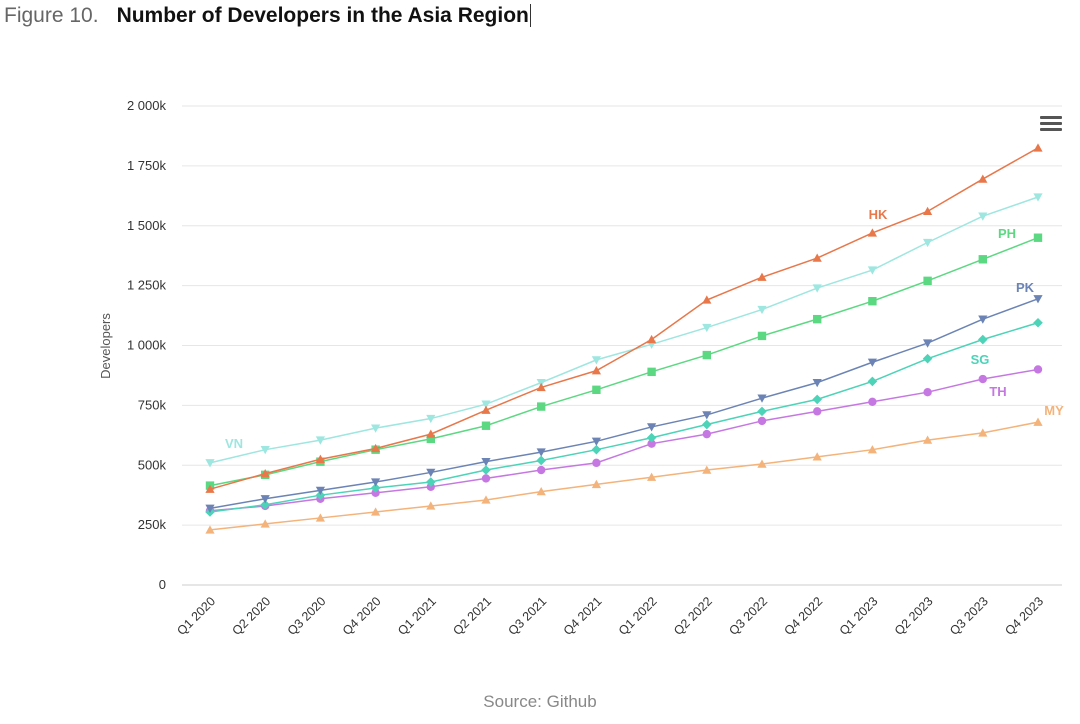  What do you see at coordinates (624, 476) in the screenshot?
I see `series-line-my` at bounding box center [624, 476].